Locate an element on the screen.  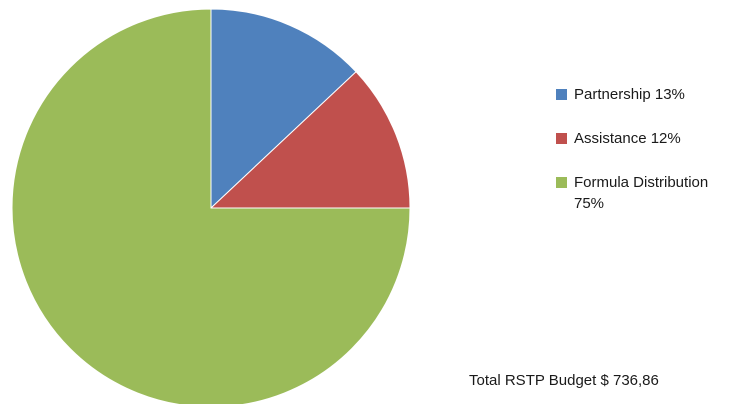
legend-label-assistance: Assistance 12% is located at coordinates (627, 138).